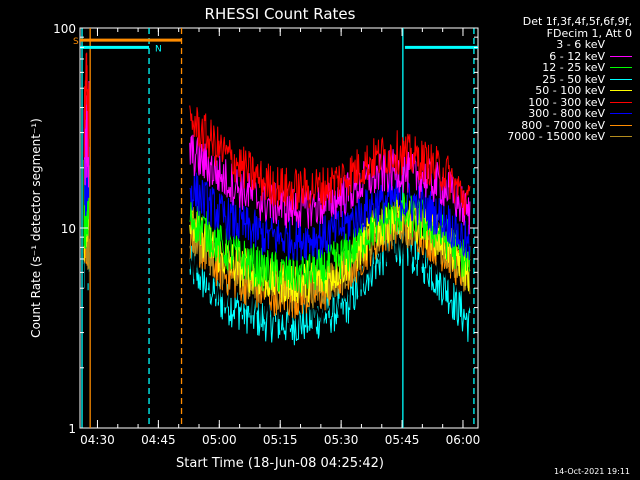 The height and width of the screenshot is (480, 640). What do you see at coordinates (556, 136) in the screenshot?
I see `legend-label: 7000 - 15000 keV` at bounding box center [556, 136].